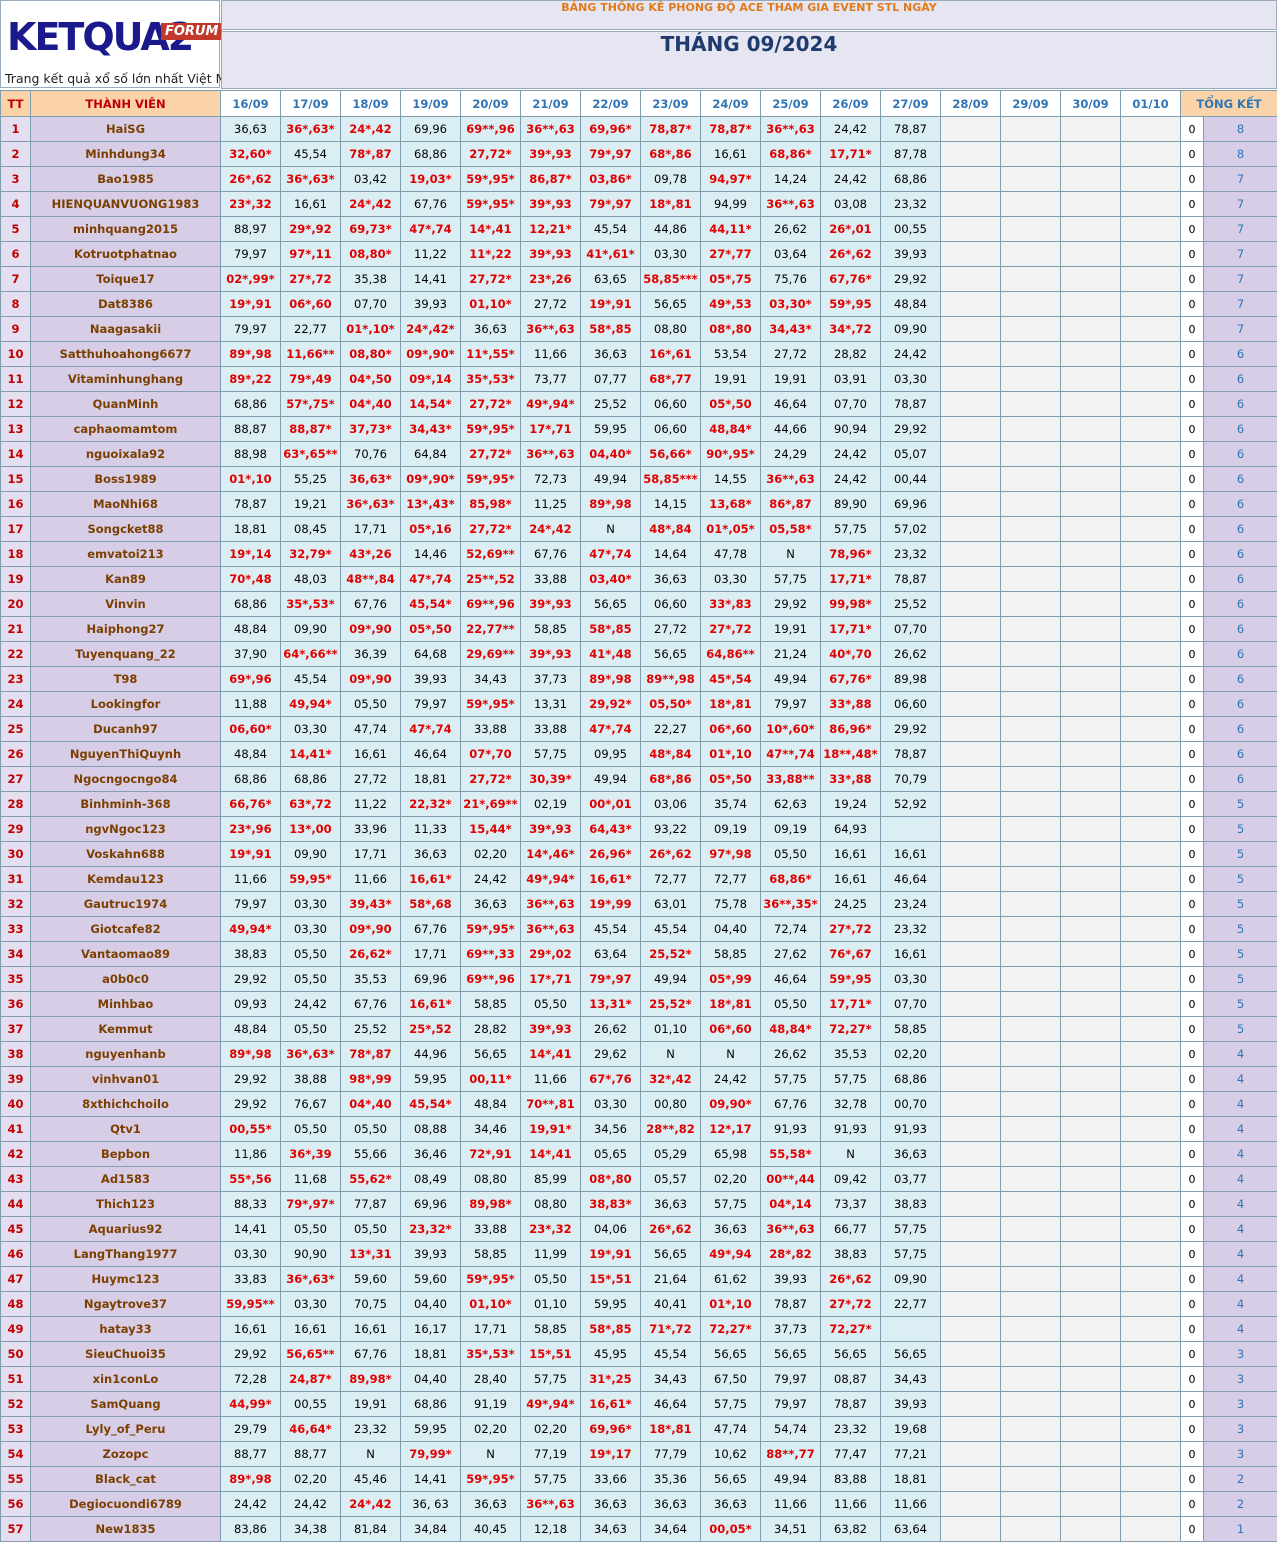  I want to click on day-result: 13*,00, so click(310, 829).